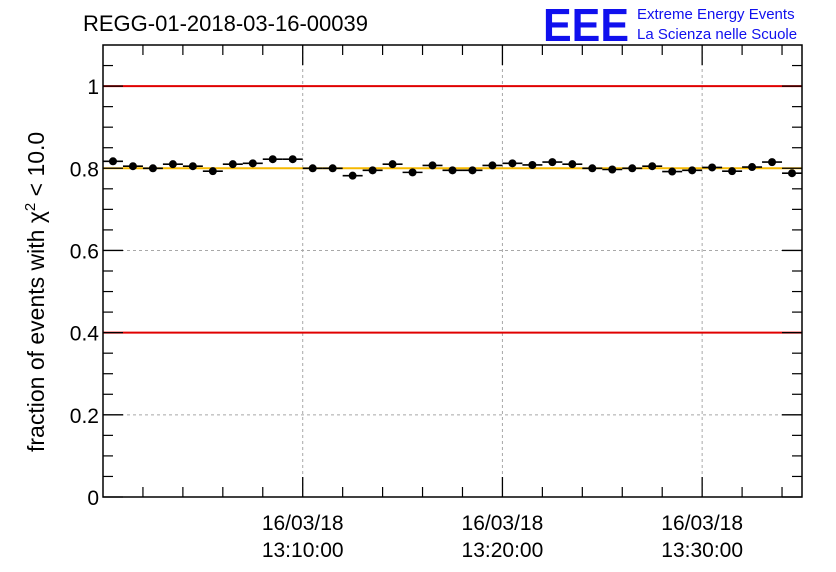  What do you see at coordinates (84, 169) in the screenshot?
I see `y-tick-label: 0.8` at bounding box center [84, 169].